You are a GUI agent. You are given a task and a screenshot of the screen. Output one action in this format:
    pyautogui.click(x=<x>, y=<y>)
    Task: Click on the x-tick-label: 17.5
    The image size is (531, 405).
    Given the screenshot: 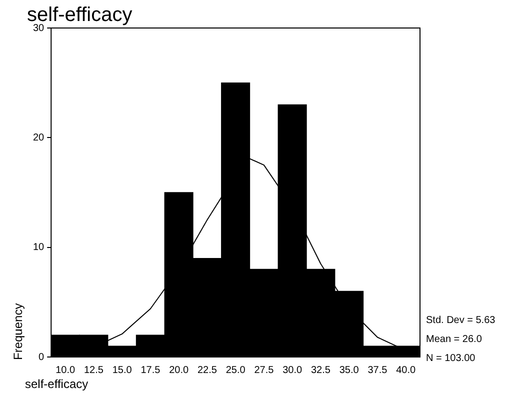 What is the action you would take?
    pyautogui.click(x=150, y=370)
    